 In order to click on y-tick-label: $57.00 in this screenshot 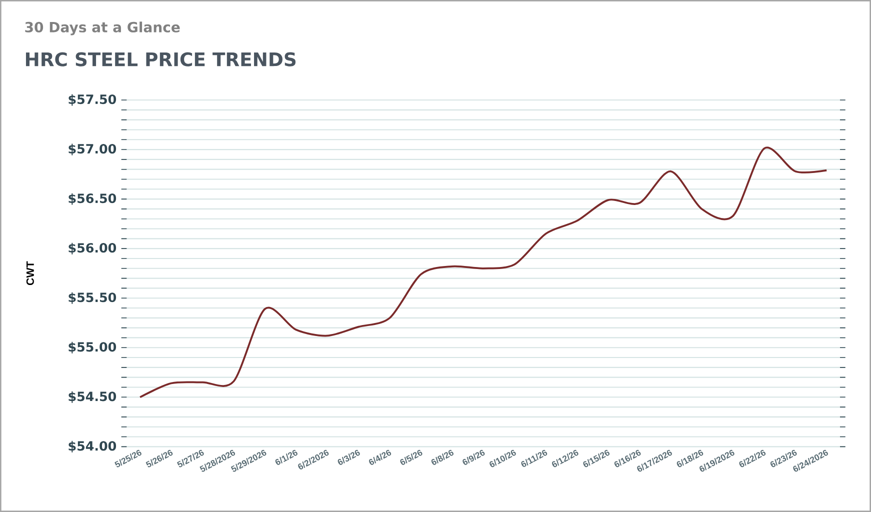, I will do `click(92, 150)`.